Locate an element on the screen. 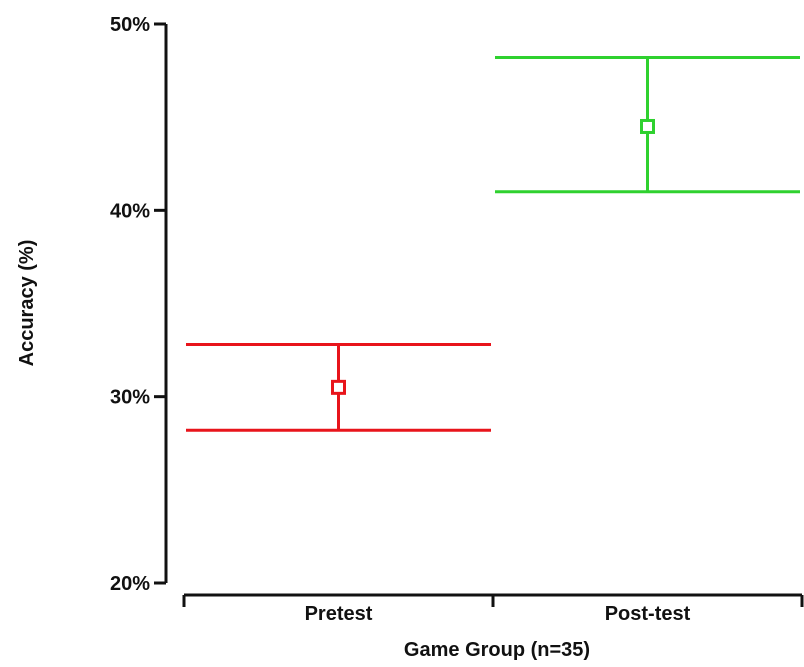  y-tick-label: 40% is located at coordinates (130, 211).